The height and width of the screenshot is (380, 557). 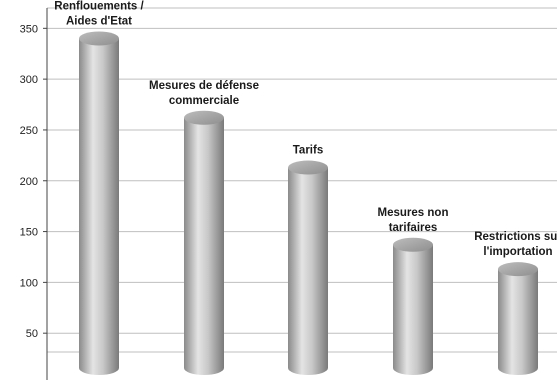 What do you see at coordinates (515, 237) in the screenshot?
I see `category-label-line: Restrictions sur` at bounding box center [515, 237].